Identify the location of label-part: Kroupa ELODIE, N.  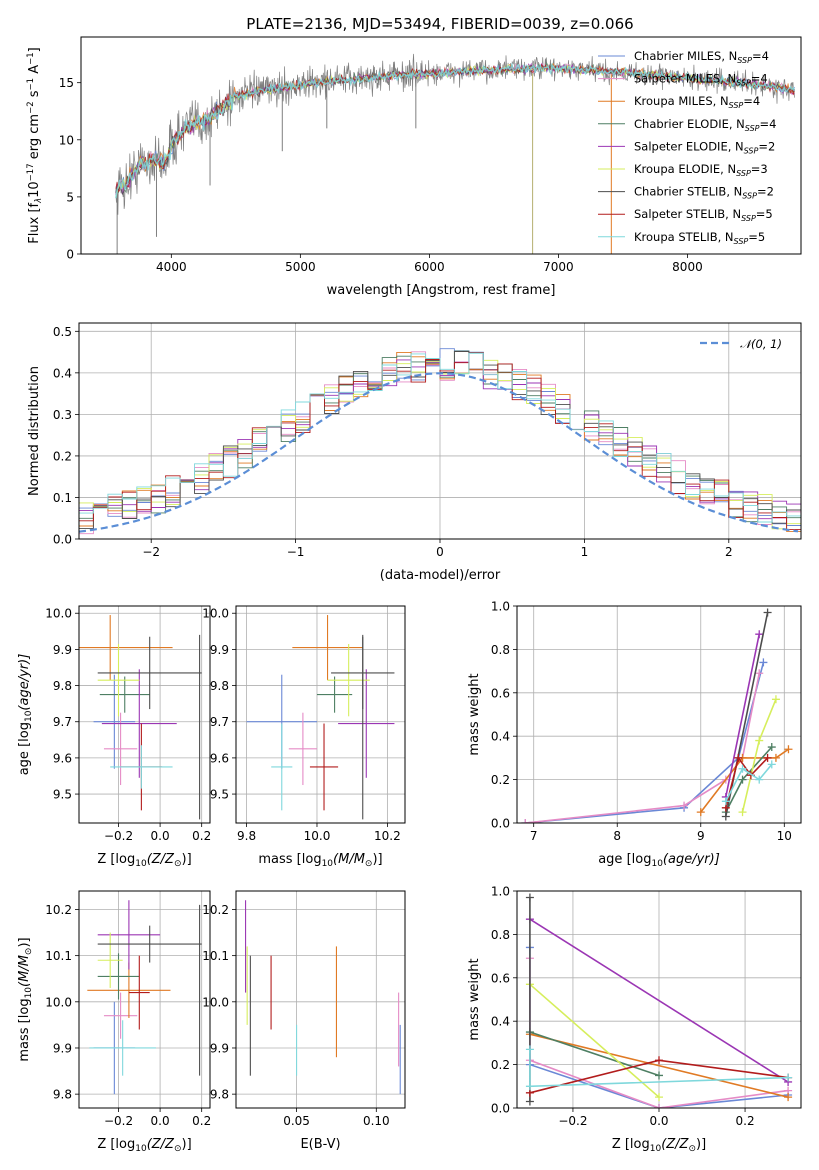
(685, 169).